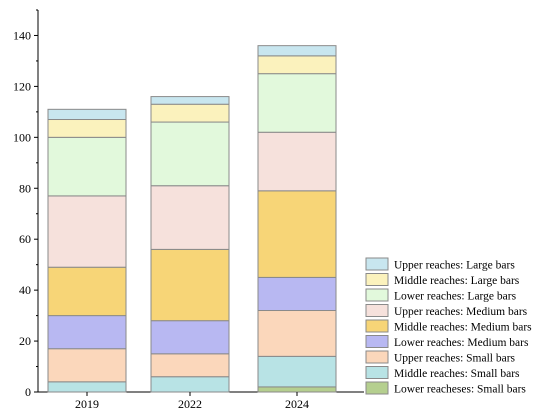 This screenshot has height=419, width=550. Describe the element at coordinates (25, 239) in the screenshot. I see `y-tick-label: 60` at that location.